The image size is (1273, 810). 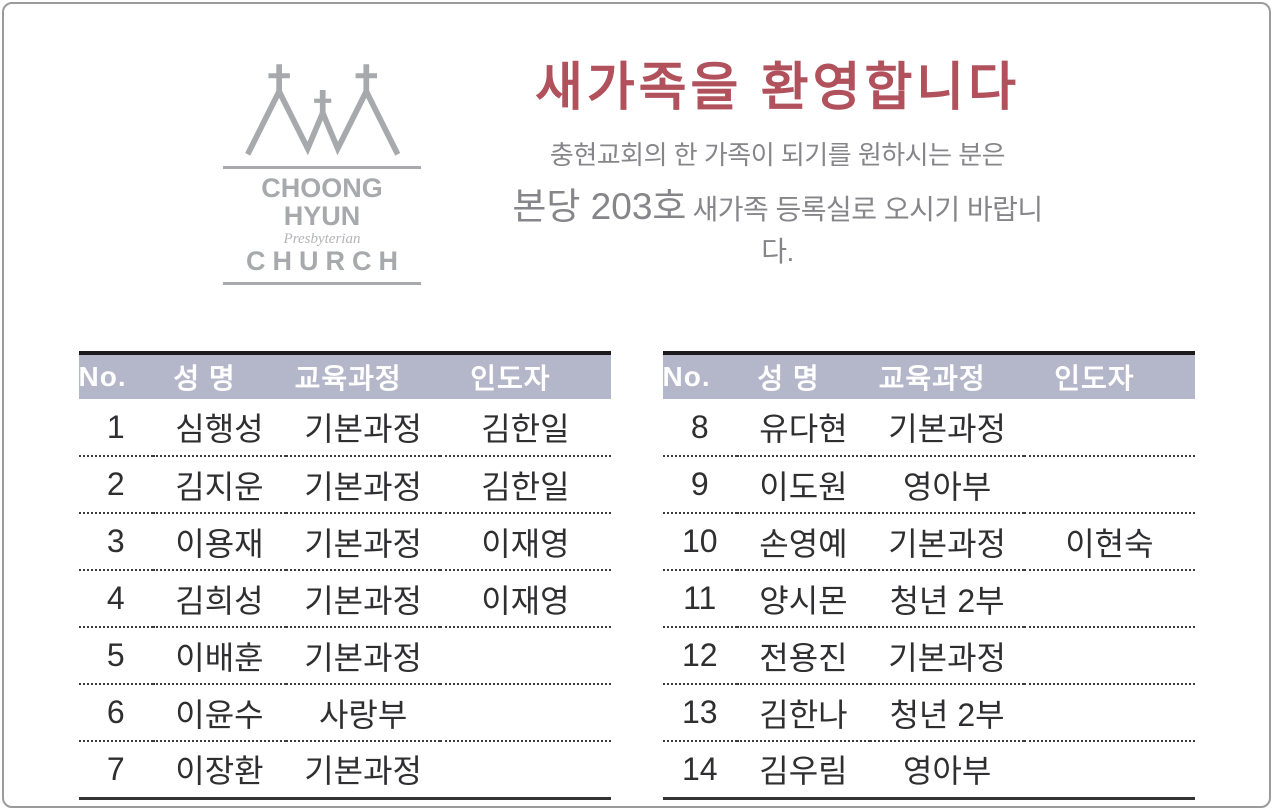 I want to click on church-logo: CHOONG HYUN Presbyterian CHURCH, so click(x=322, y=173).